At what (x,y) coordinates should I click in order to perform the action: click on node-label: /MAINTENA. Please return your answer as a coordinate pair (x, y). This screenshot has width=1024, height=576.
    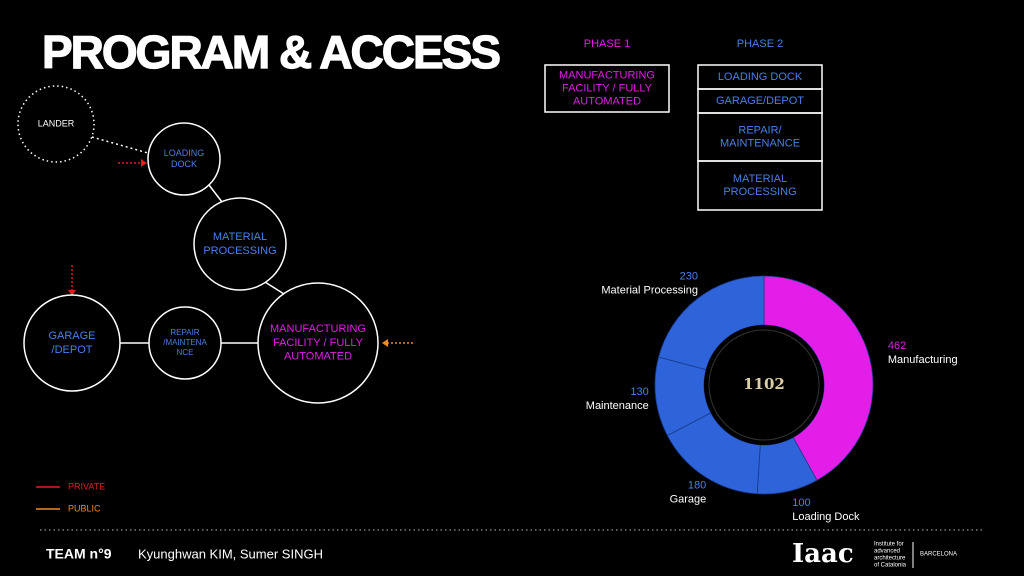
    Looking at the image, I should click on (185, 342).